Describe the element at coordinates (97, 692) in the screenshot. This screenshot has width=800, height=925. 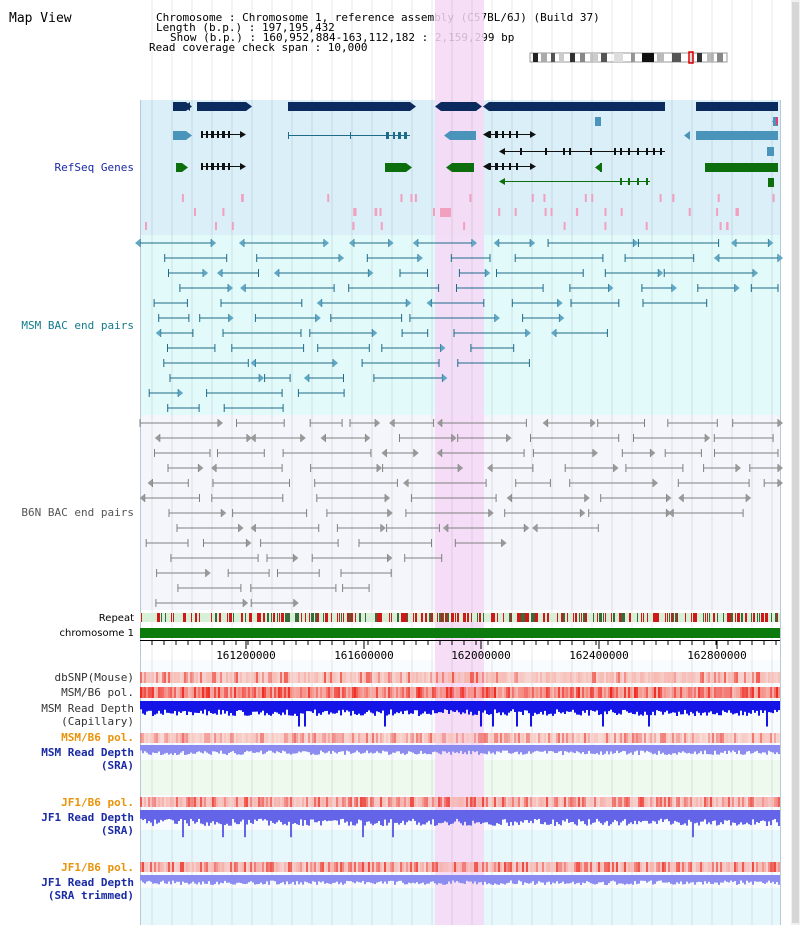
I see `track-label-msm-b6-pol: MSM/B6 pol.` at that location.